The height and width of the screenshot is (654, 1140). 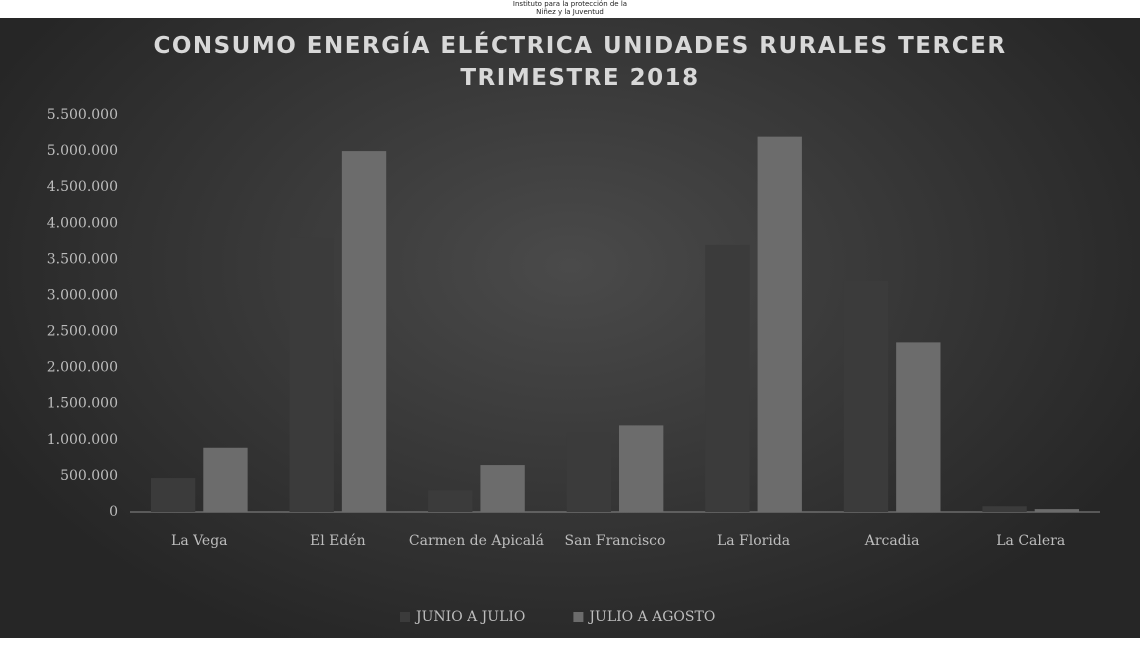 I want to click on legend-label: JULIO A AGOSTO, so click(x=651, y=617).